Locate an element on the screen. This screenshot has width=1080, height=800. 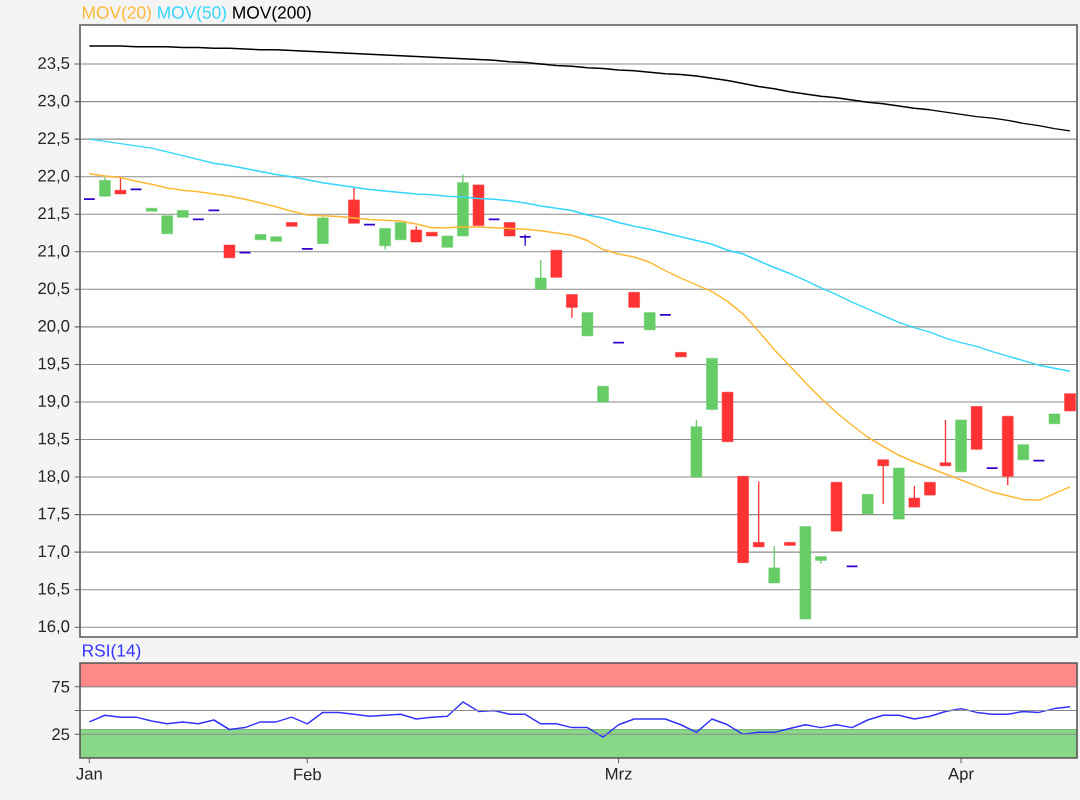
text: RSI(14) is located at coordinates (112, 652).